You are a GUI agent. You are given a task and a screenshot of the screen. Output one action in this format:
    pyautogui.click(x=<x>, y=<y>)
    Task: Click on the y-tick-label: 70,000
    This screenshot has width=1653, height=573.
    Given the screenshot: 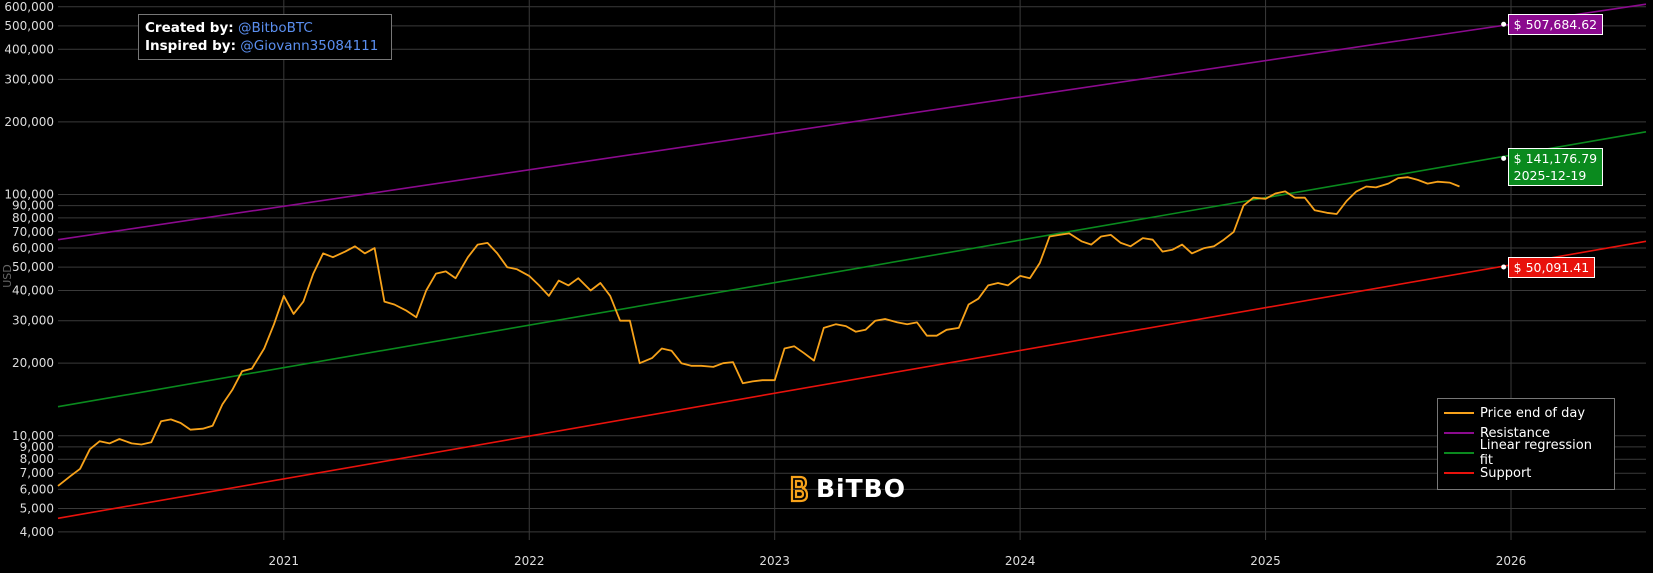 What is the action you would take?
    pyautogui.click(x=33, y=232)
    